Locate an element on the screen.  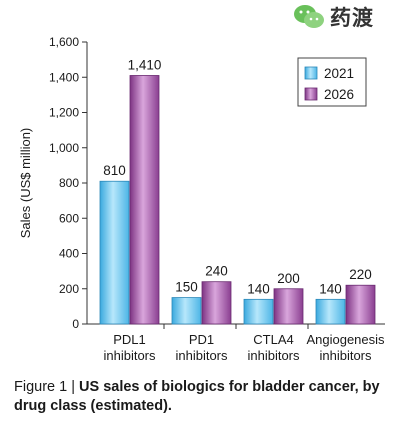
y-tick-label: 0 is located at coordinates (75, 324).